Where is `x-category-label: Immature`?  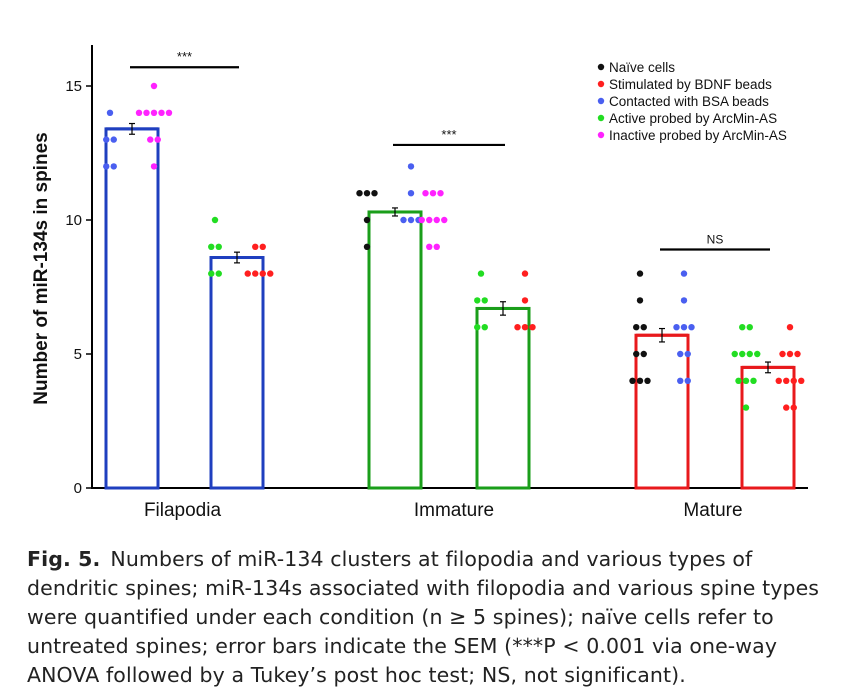
x-category-label: Immature is located at coordinates (454, 510).